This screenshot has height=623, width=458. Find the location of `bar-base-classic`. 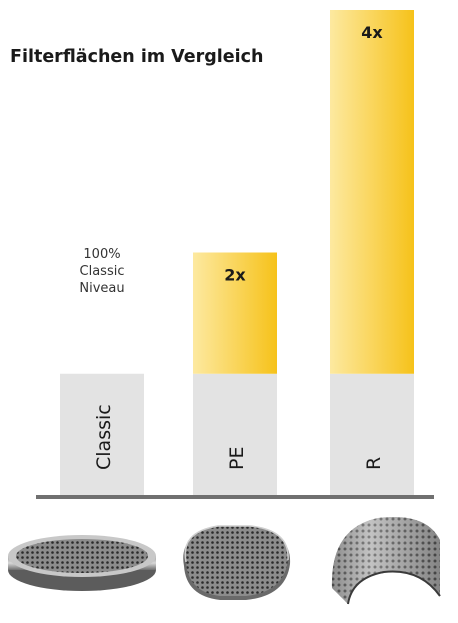

bar-base-classic is located at coordinates (102, 434).